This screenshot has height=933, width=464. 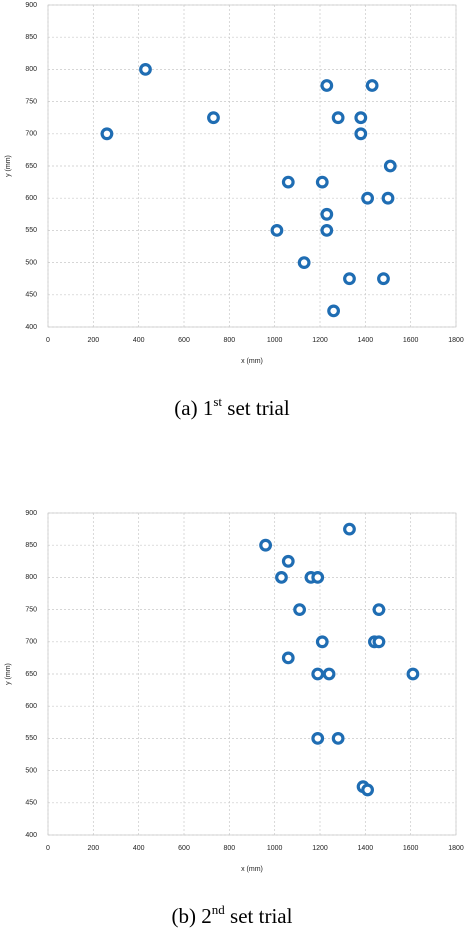 I want to click on caption-sup: st, so click(x=217, y=401).